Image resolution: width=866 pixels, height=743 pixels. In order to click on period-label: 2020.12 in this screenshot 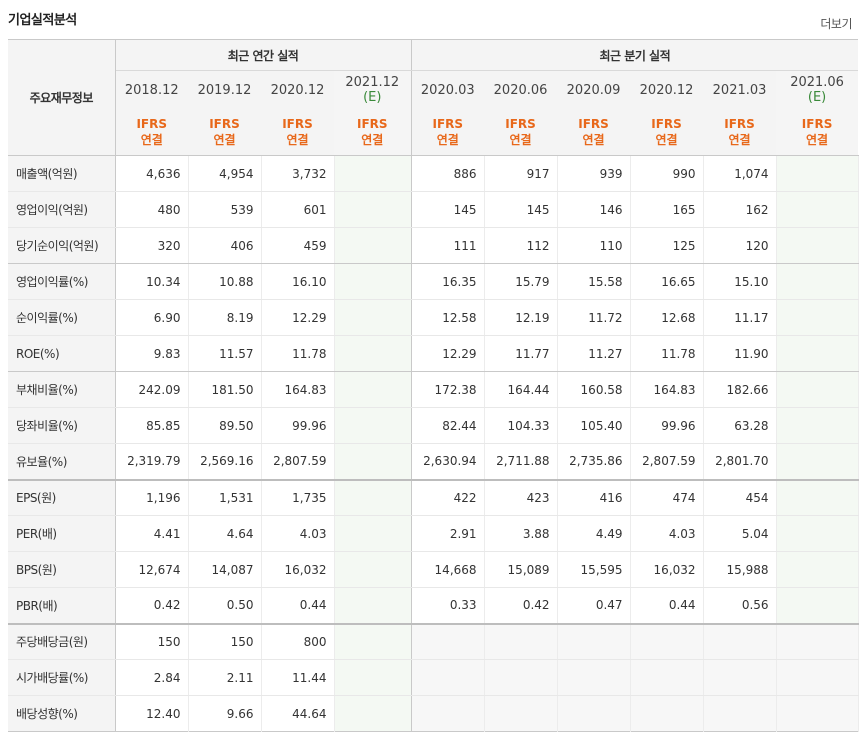, I will do `click(297, 90)`.